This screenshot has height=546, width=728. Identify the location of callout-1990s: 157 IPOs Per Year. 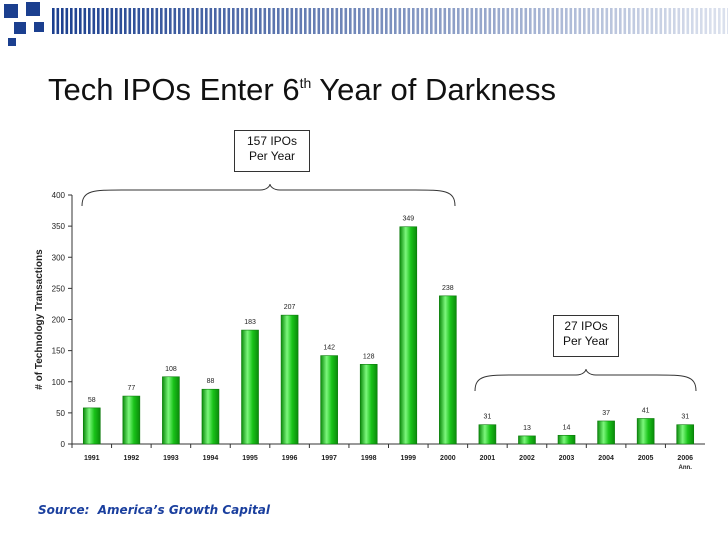
(272, 151).